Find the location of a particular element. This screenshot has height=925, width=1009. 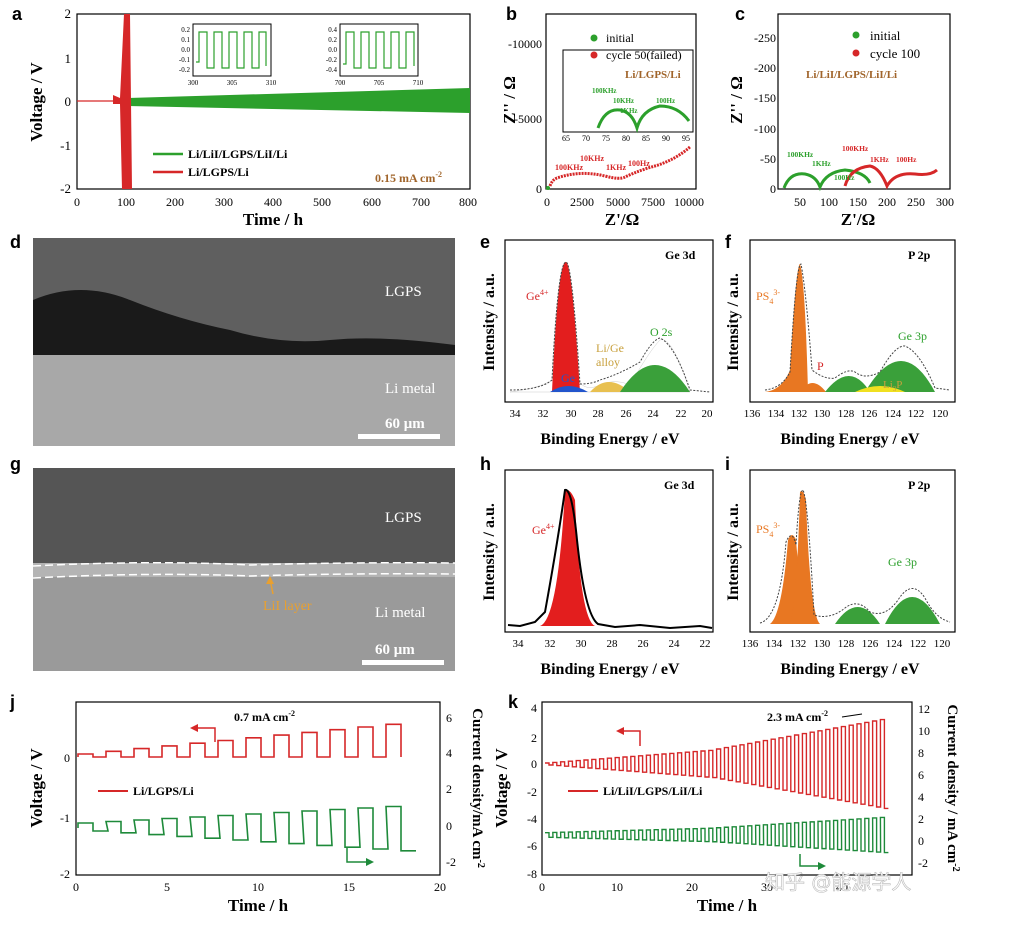

b-red-curve is located at coordinates (619, 166).